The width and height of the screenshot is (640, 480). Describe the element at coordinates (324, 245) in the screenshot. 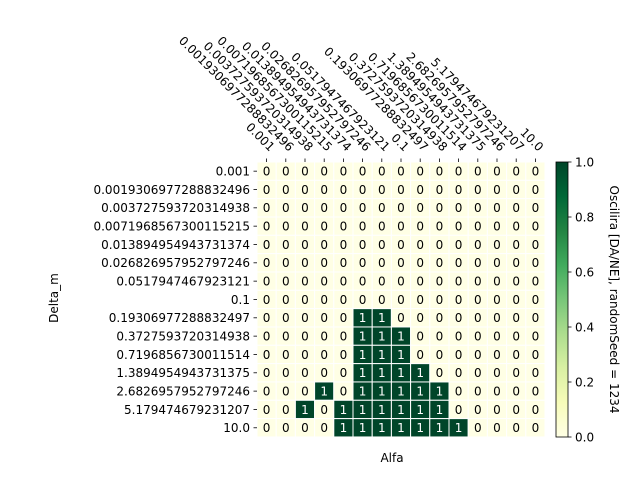

I see `heatmap-cell-label-r4-c3: 0` at that location.